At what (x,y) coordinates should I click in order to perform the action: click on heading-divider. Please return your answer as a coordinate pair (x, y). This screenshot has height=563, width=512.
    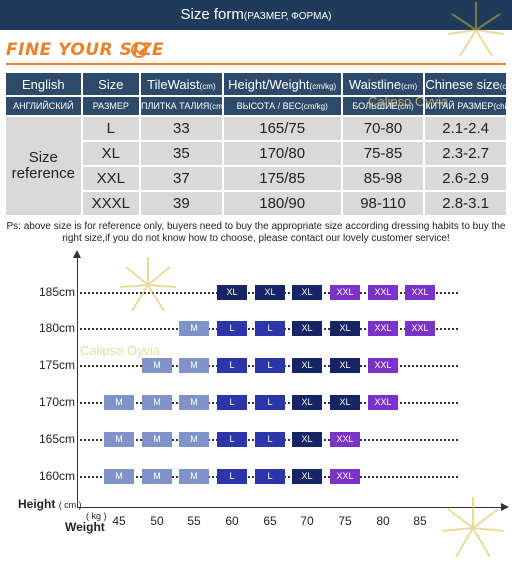
    Looking at the image, I should click on (256, 64).